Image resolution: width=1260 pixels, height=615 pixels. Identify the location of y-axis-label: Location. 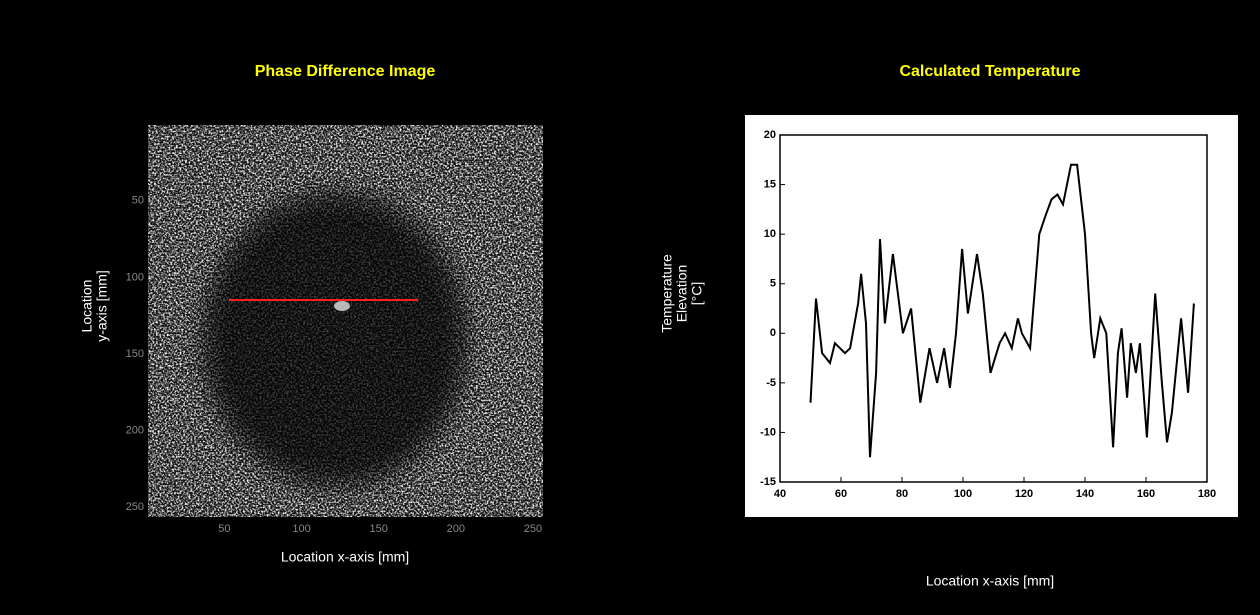
(87, 306).